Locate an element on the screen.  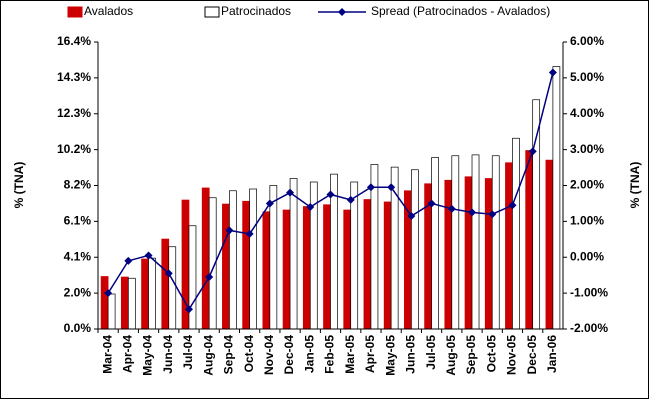
y2-tick-label: -2.00% is located at coordinates (589, 328).